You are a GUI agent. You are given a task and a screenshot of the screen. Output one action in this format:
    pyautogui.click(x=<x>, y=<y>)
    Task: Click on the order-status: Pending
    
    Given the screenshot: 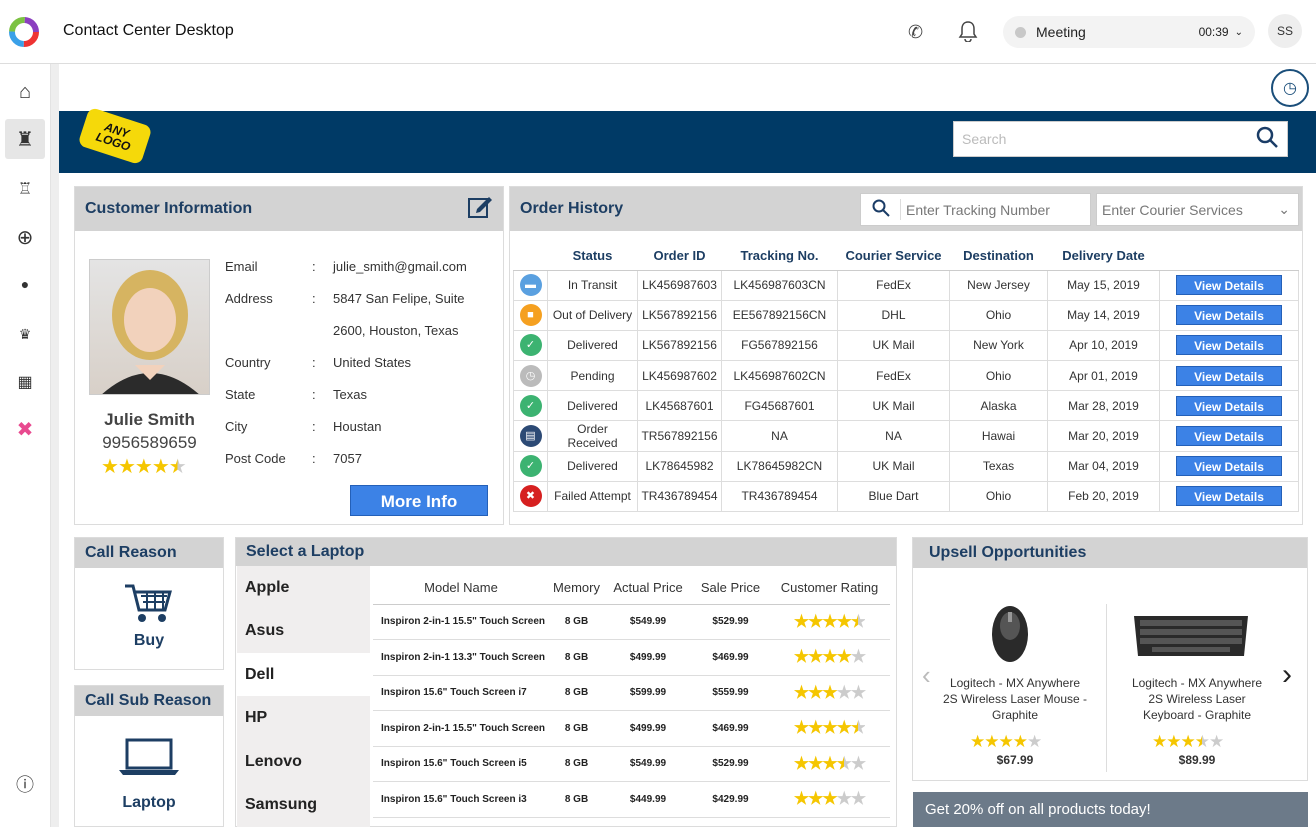 What is the action you would take?
    pyautogui.click(x=592, y=376)
    